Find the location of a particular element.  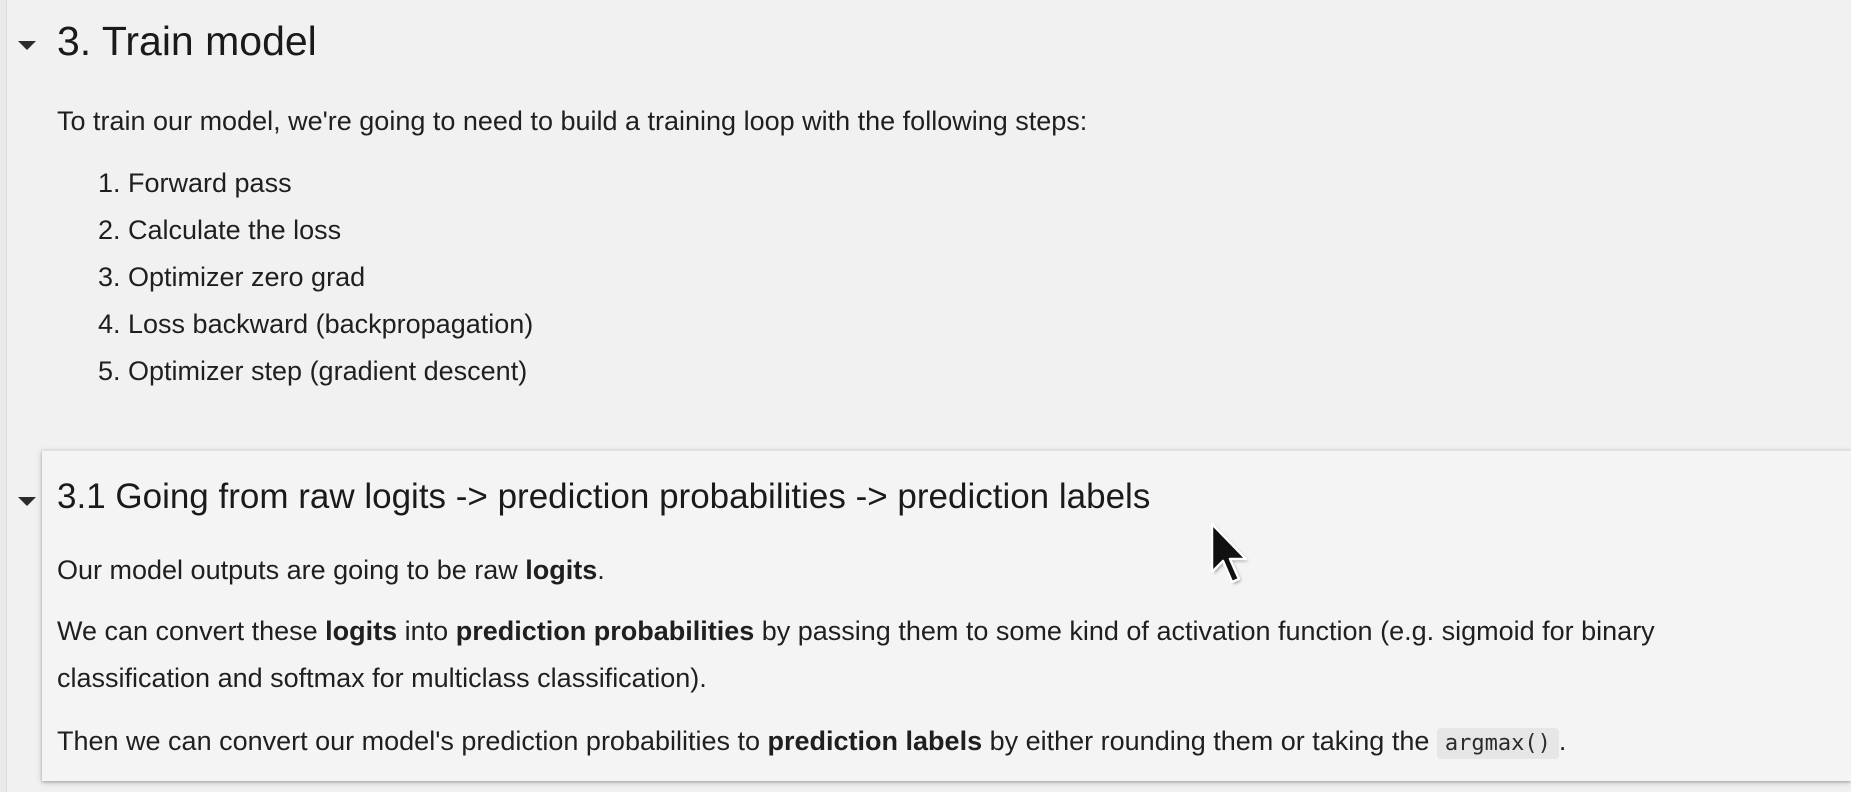

list-item: 4. Loss backward (backpropagation) is located at coordinates (316, 324).